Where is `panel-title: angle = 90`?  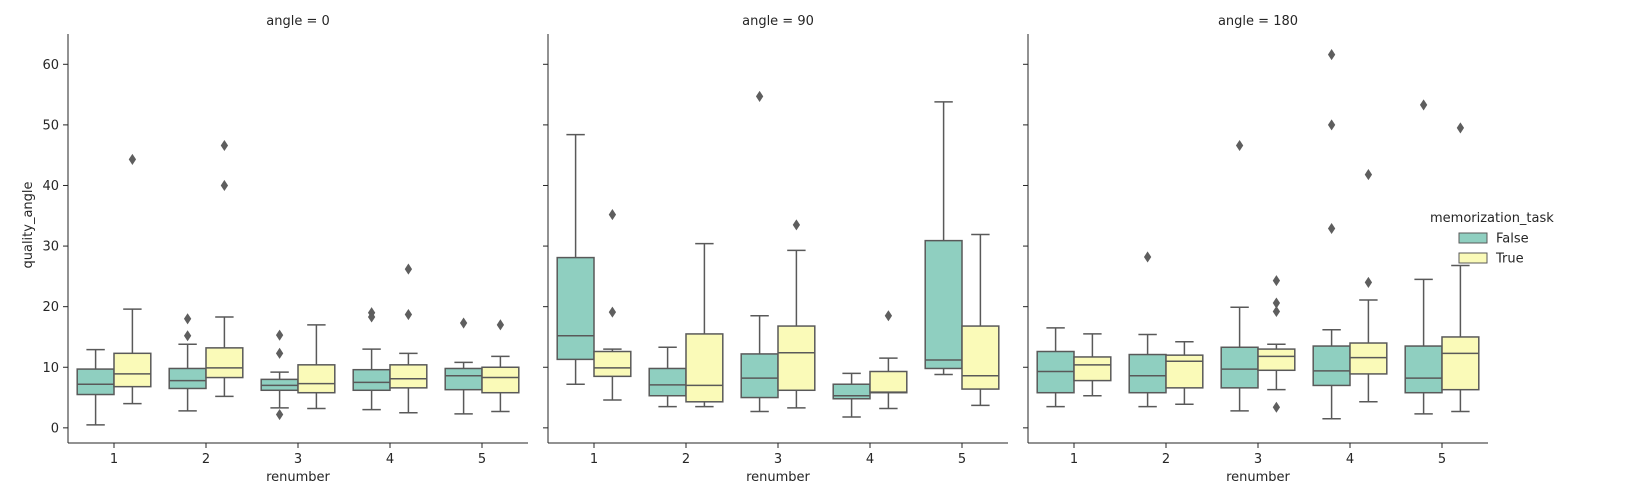 panel-title: angle = 90 is located at coordinates (778, 21).